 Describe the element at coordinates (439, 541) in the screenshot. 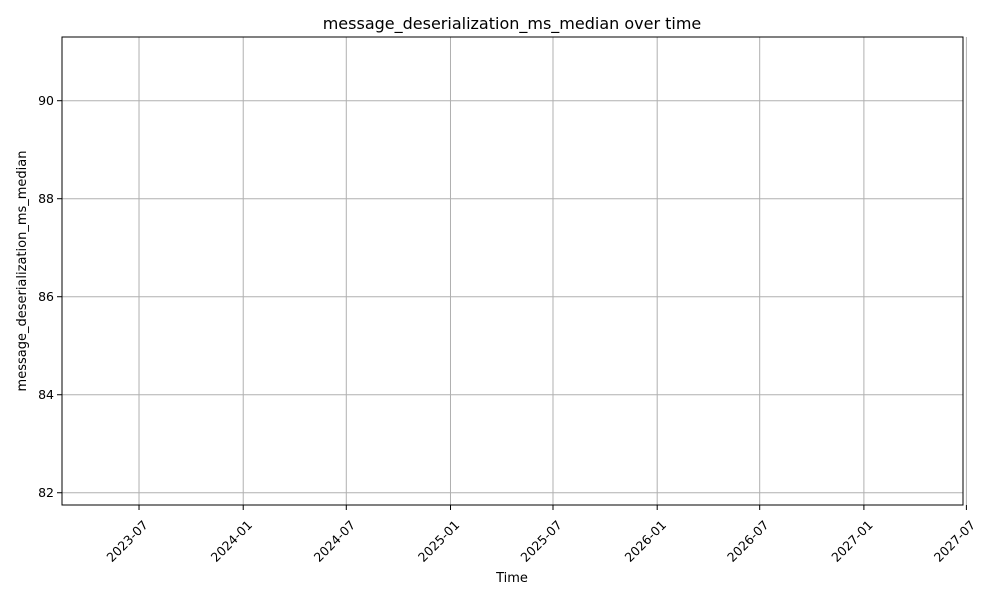

I see `x-tick-label: 2025-01` at that location.